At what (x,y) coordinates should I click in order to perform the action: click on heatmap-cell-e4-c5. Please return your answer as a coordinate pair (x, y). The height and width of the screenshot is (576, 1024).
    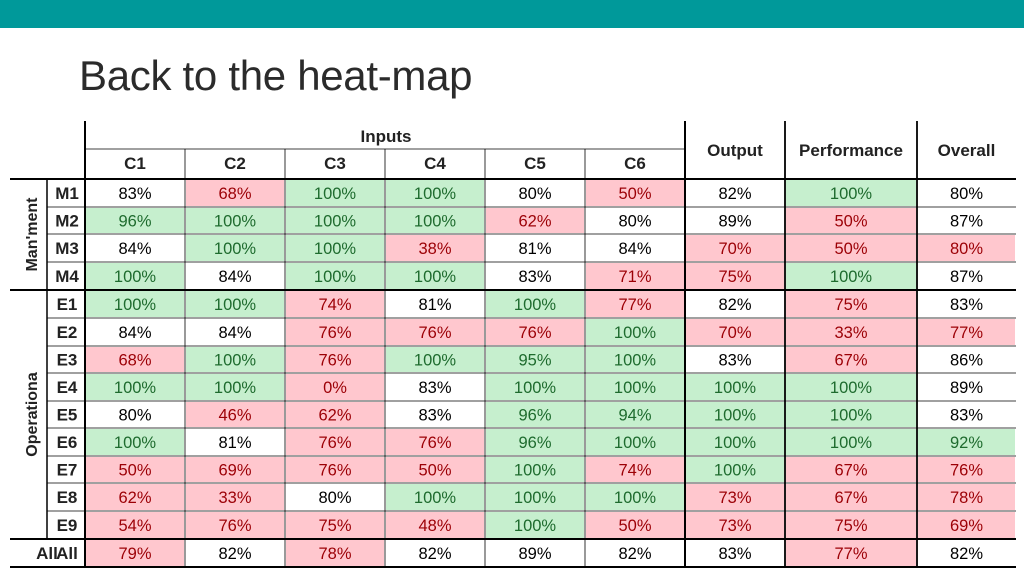
    Looking at the image, I should click on (535, 387).